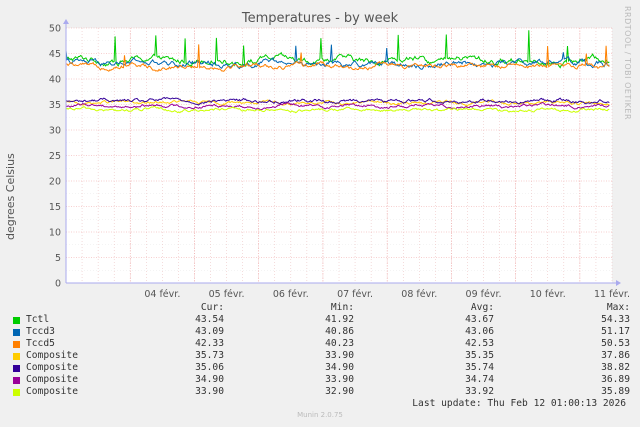  I want to click on legend-max-value: 36.89, so click(615, 379).